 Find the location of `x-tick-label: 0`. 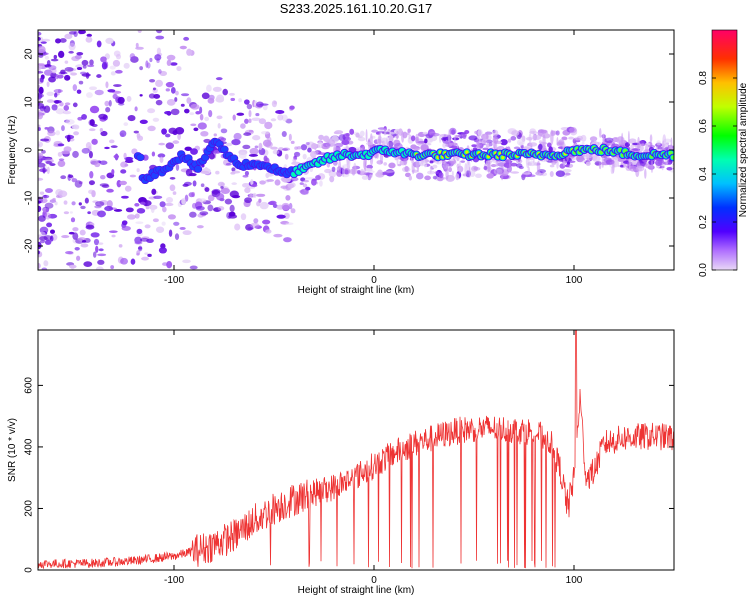

x-tick-label: 0 is located at coordinates (374, 580).